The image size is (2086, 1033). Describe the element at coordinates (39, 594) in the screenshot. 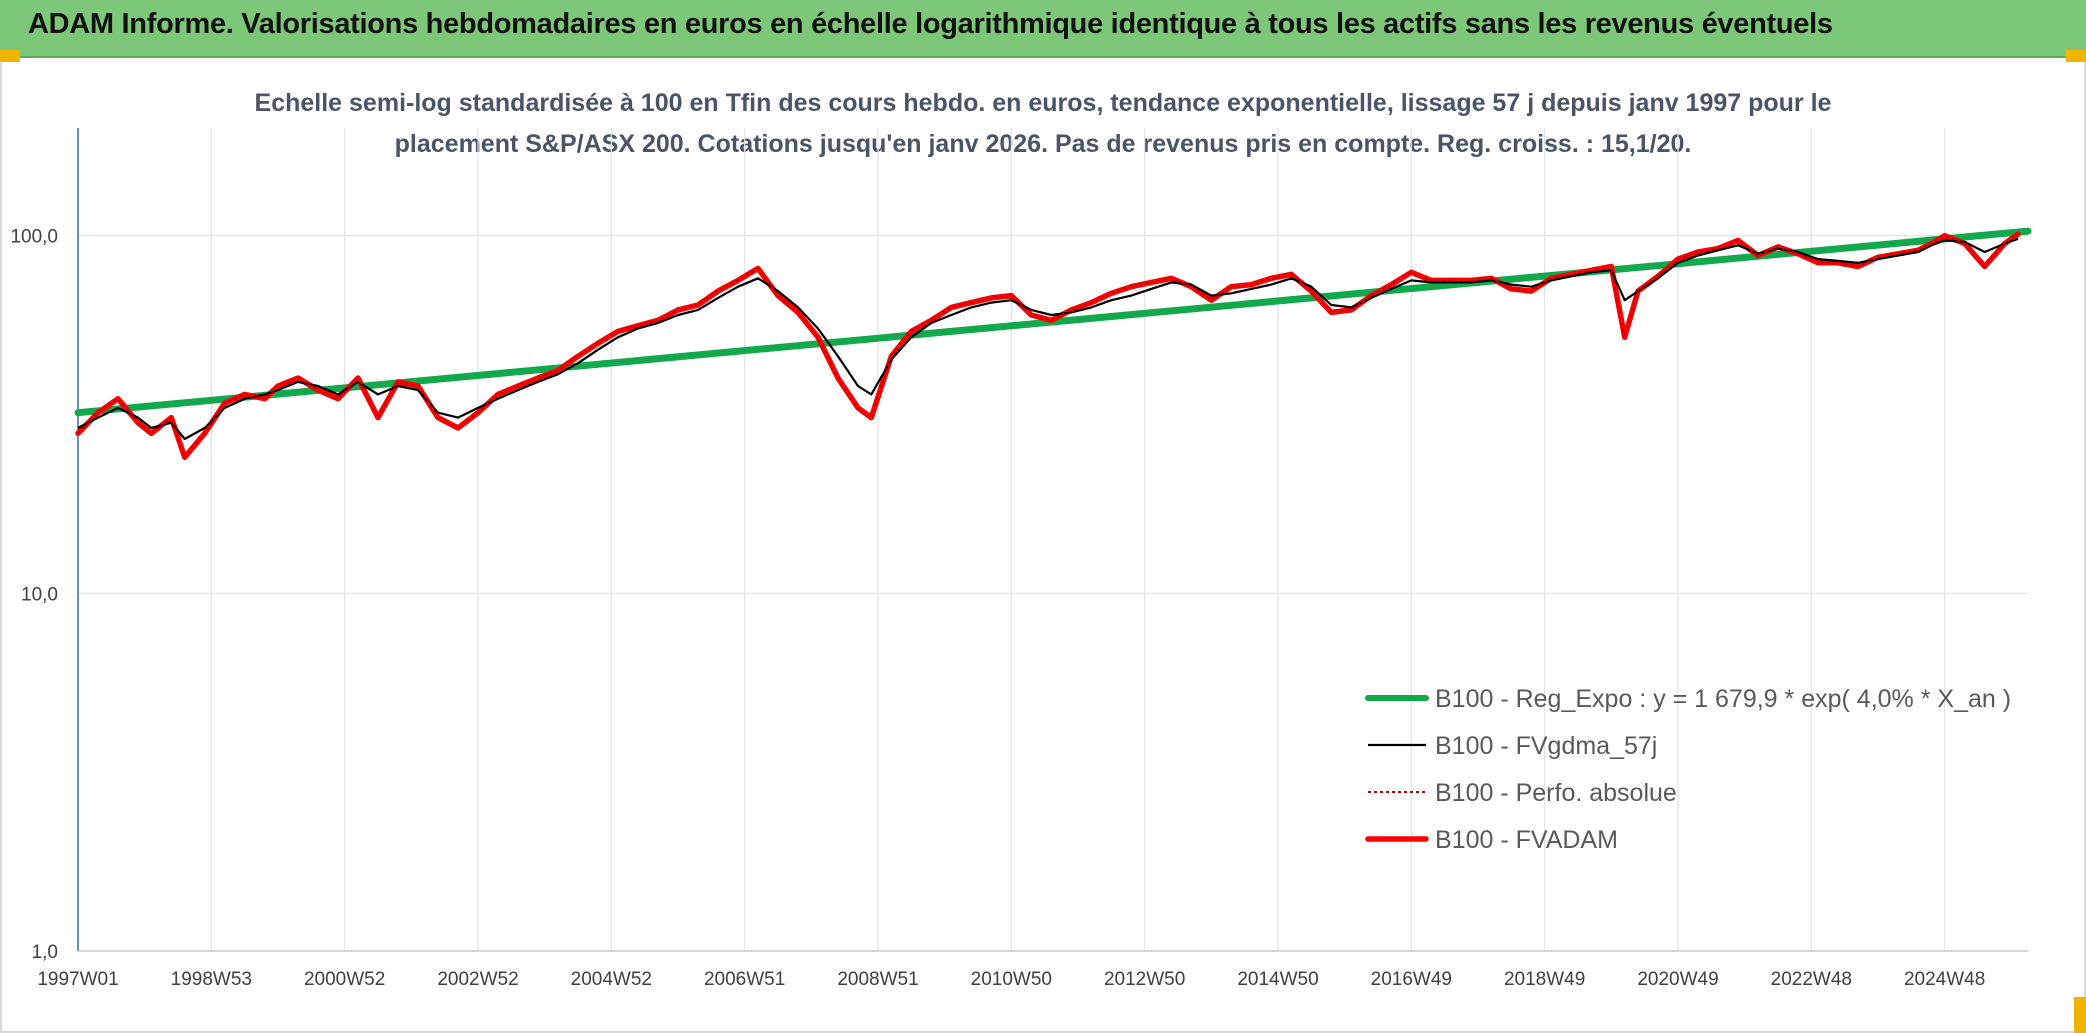

I see `y-tick-label: 10,0` at that location.